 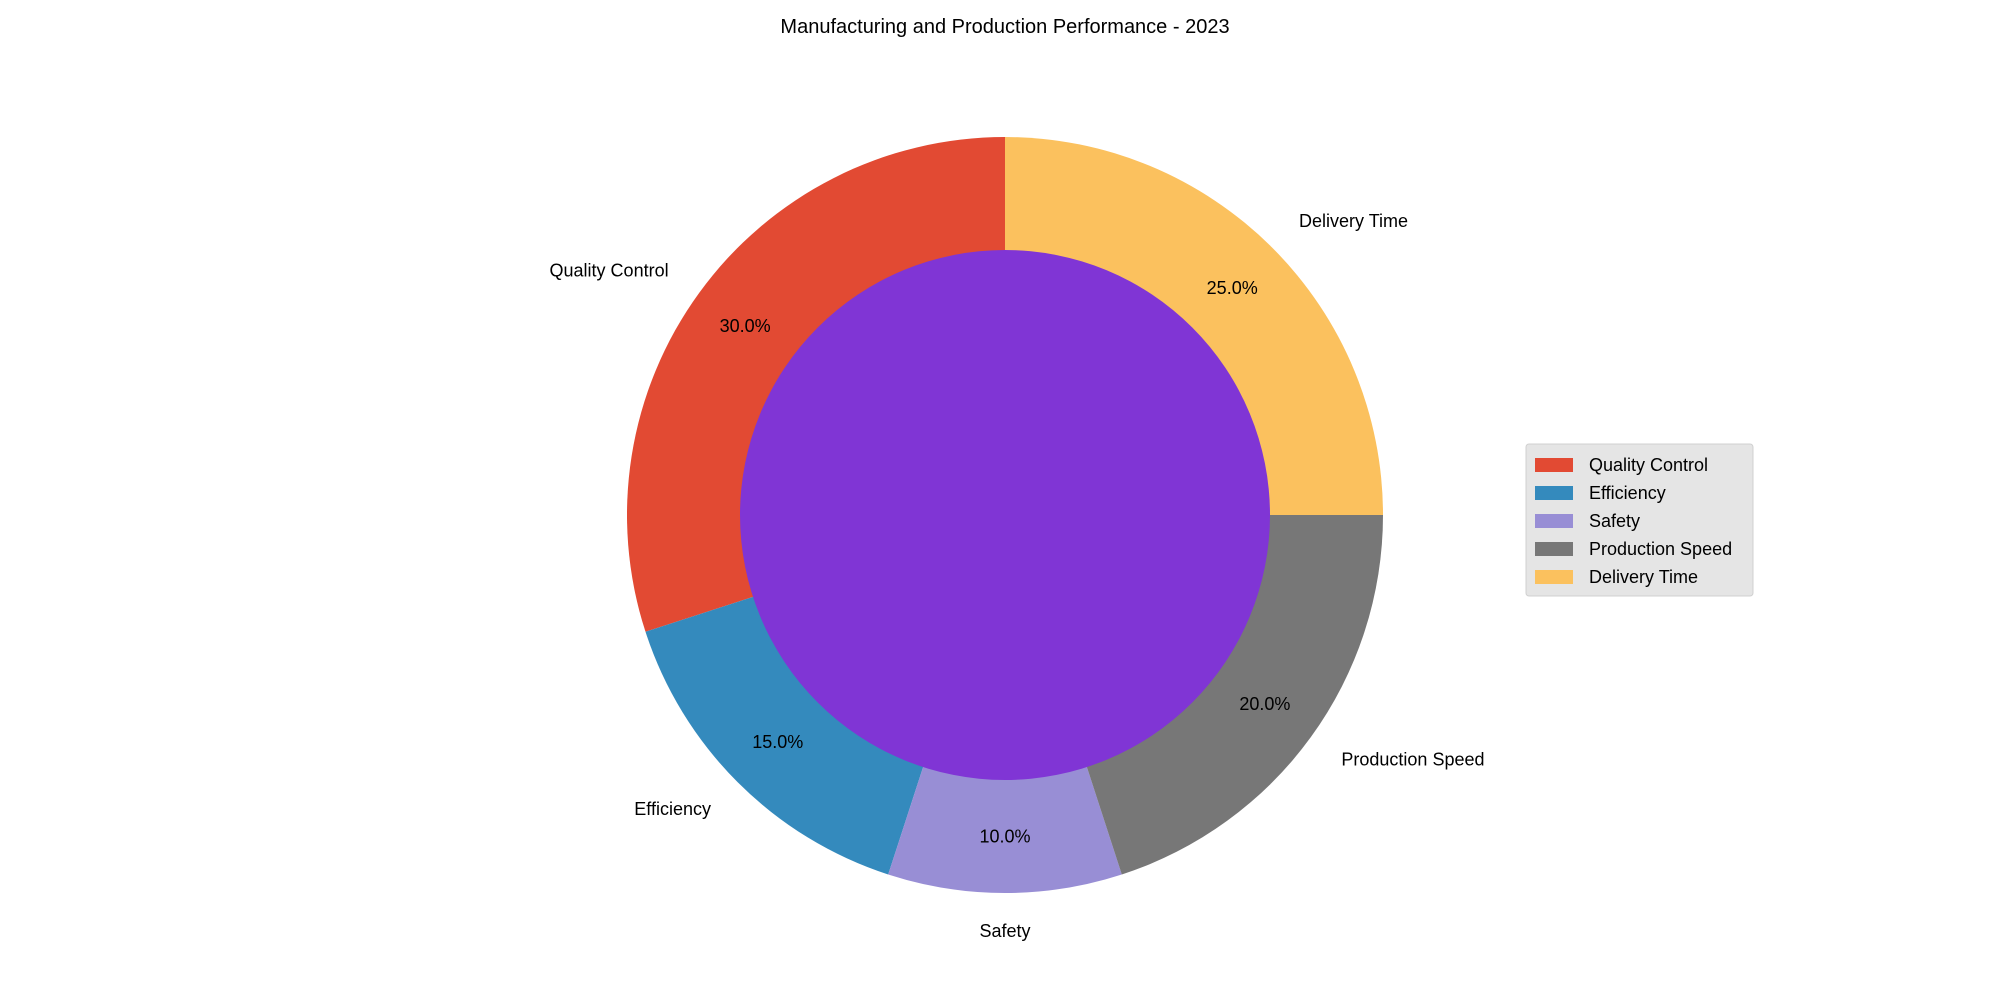 I want to click on legend-label: Quality Control, so click(x=1648, y=465).